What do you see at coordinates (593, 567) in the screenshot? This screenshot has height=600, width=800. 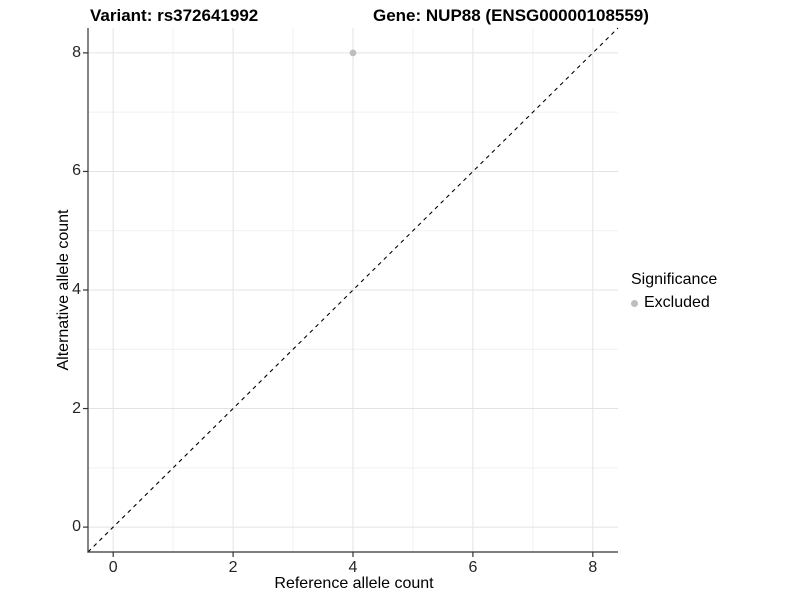 I see `x-tick-label: 8` at bounding box center [593, 567].